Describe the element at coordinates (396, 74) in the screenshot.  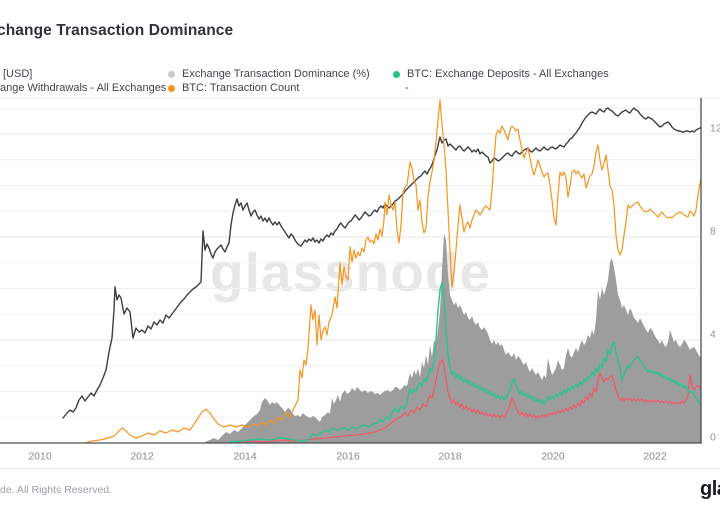
I see `deposits-dot-icon` at that location.